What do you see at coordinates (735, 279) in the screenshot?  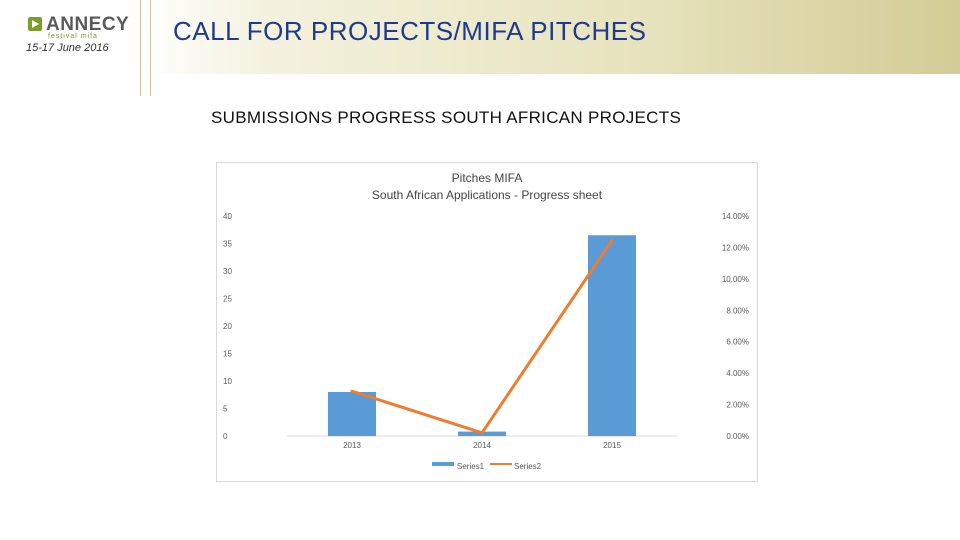 I see `y-right-tick-label: 10.00%` at bounding box center [735, 279].